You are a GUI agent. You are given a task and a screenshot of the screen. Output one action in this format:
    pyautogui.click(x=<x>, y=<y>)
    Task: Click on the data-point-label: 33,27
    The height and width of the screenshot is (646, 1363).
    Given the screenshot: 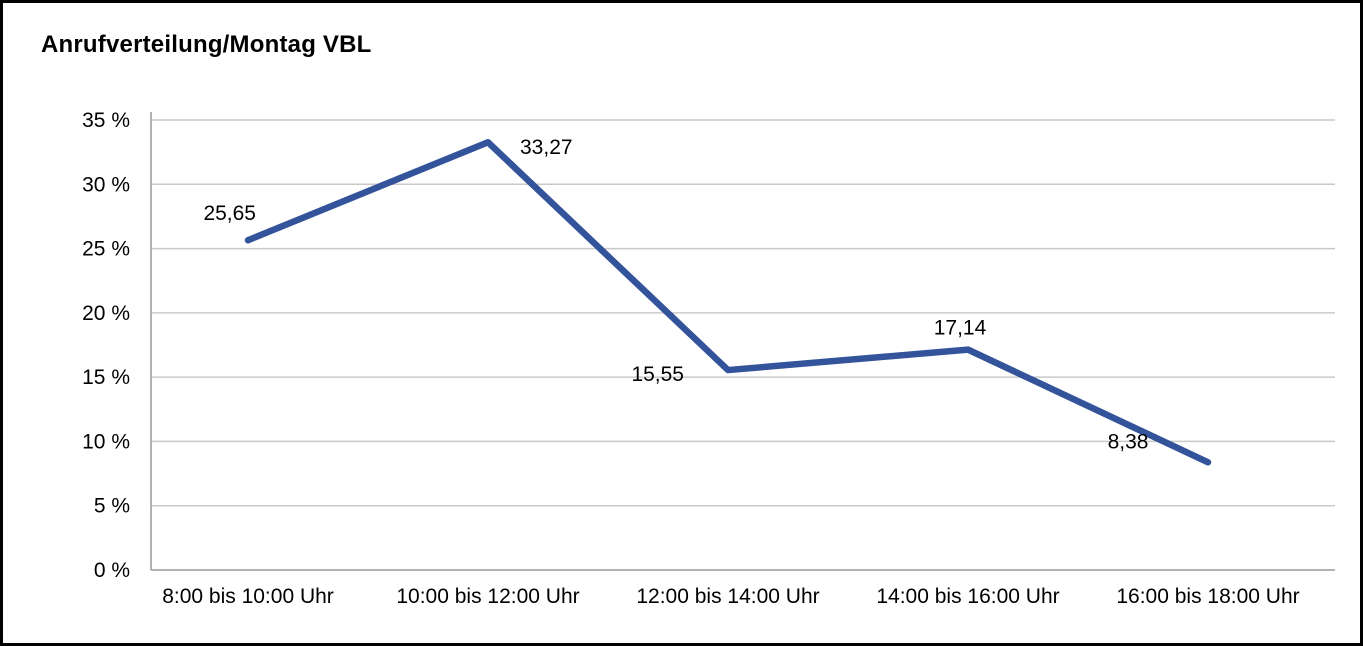 What is the action you would take?
    pyautogui.click(x=546, y=147)
    